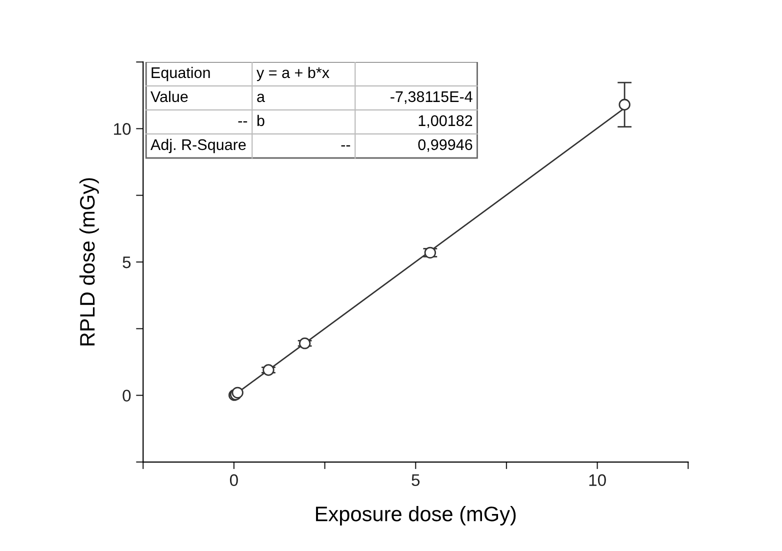 This screenshot has height=551, width=782. Describe the element at coordinates (597, 480) in the screenshot. I see `x-tick-label: 10` at that location.